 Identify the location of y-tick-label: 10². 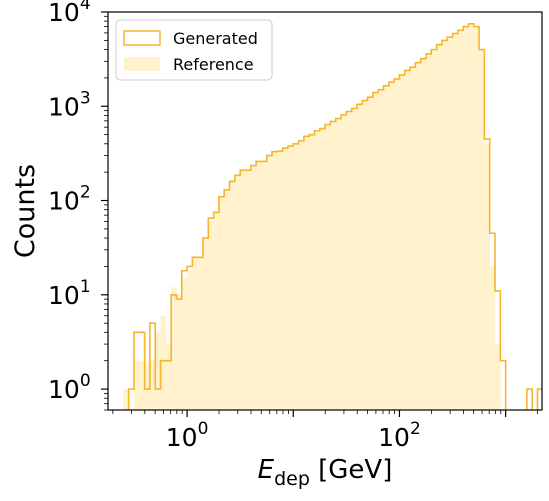
(69, 199).